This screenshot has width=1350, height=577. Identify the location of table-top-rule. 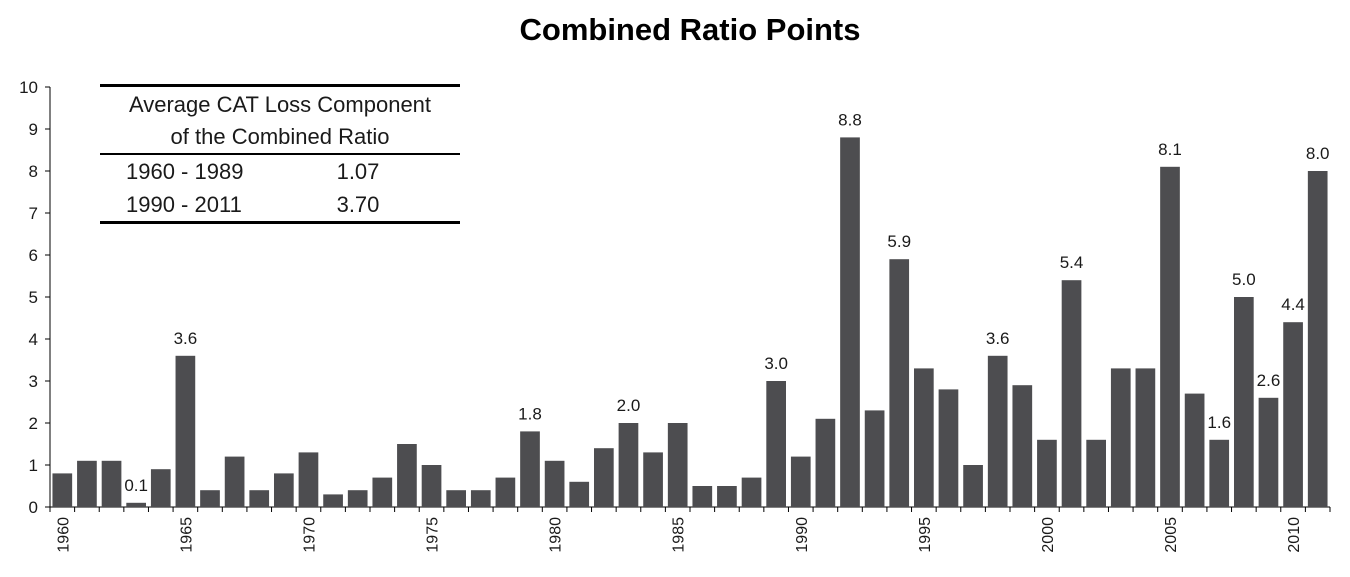
(280, 85).